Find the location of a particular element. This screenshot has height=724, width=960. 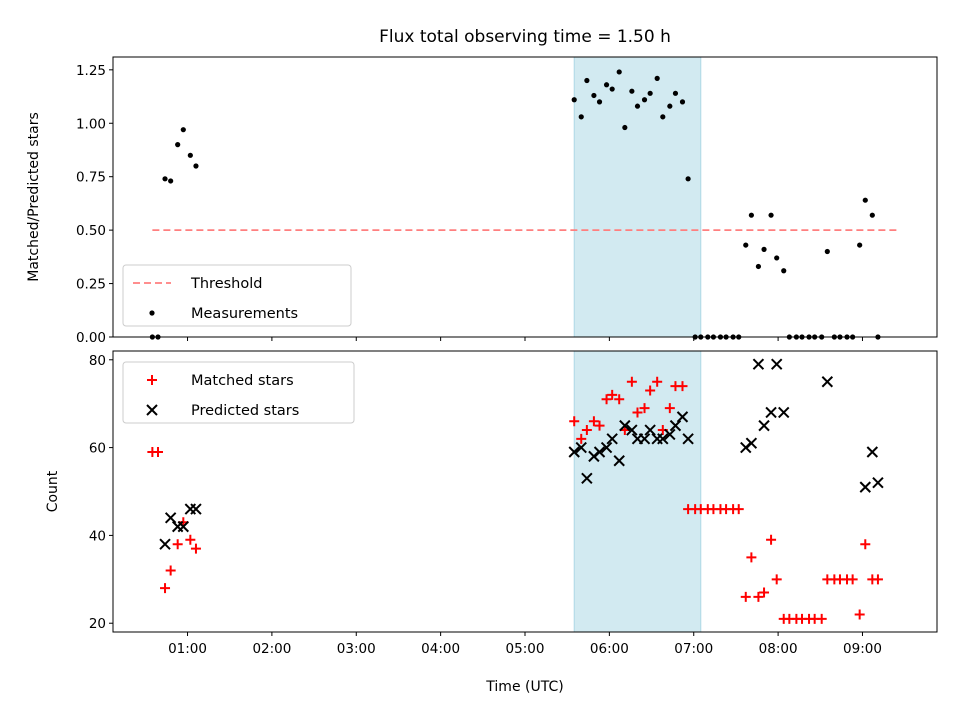

y-tick-label: 1.00 is located at coordinates (91, 124).